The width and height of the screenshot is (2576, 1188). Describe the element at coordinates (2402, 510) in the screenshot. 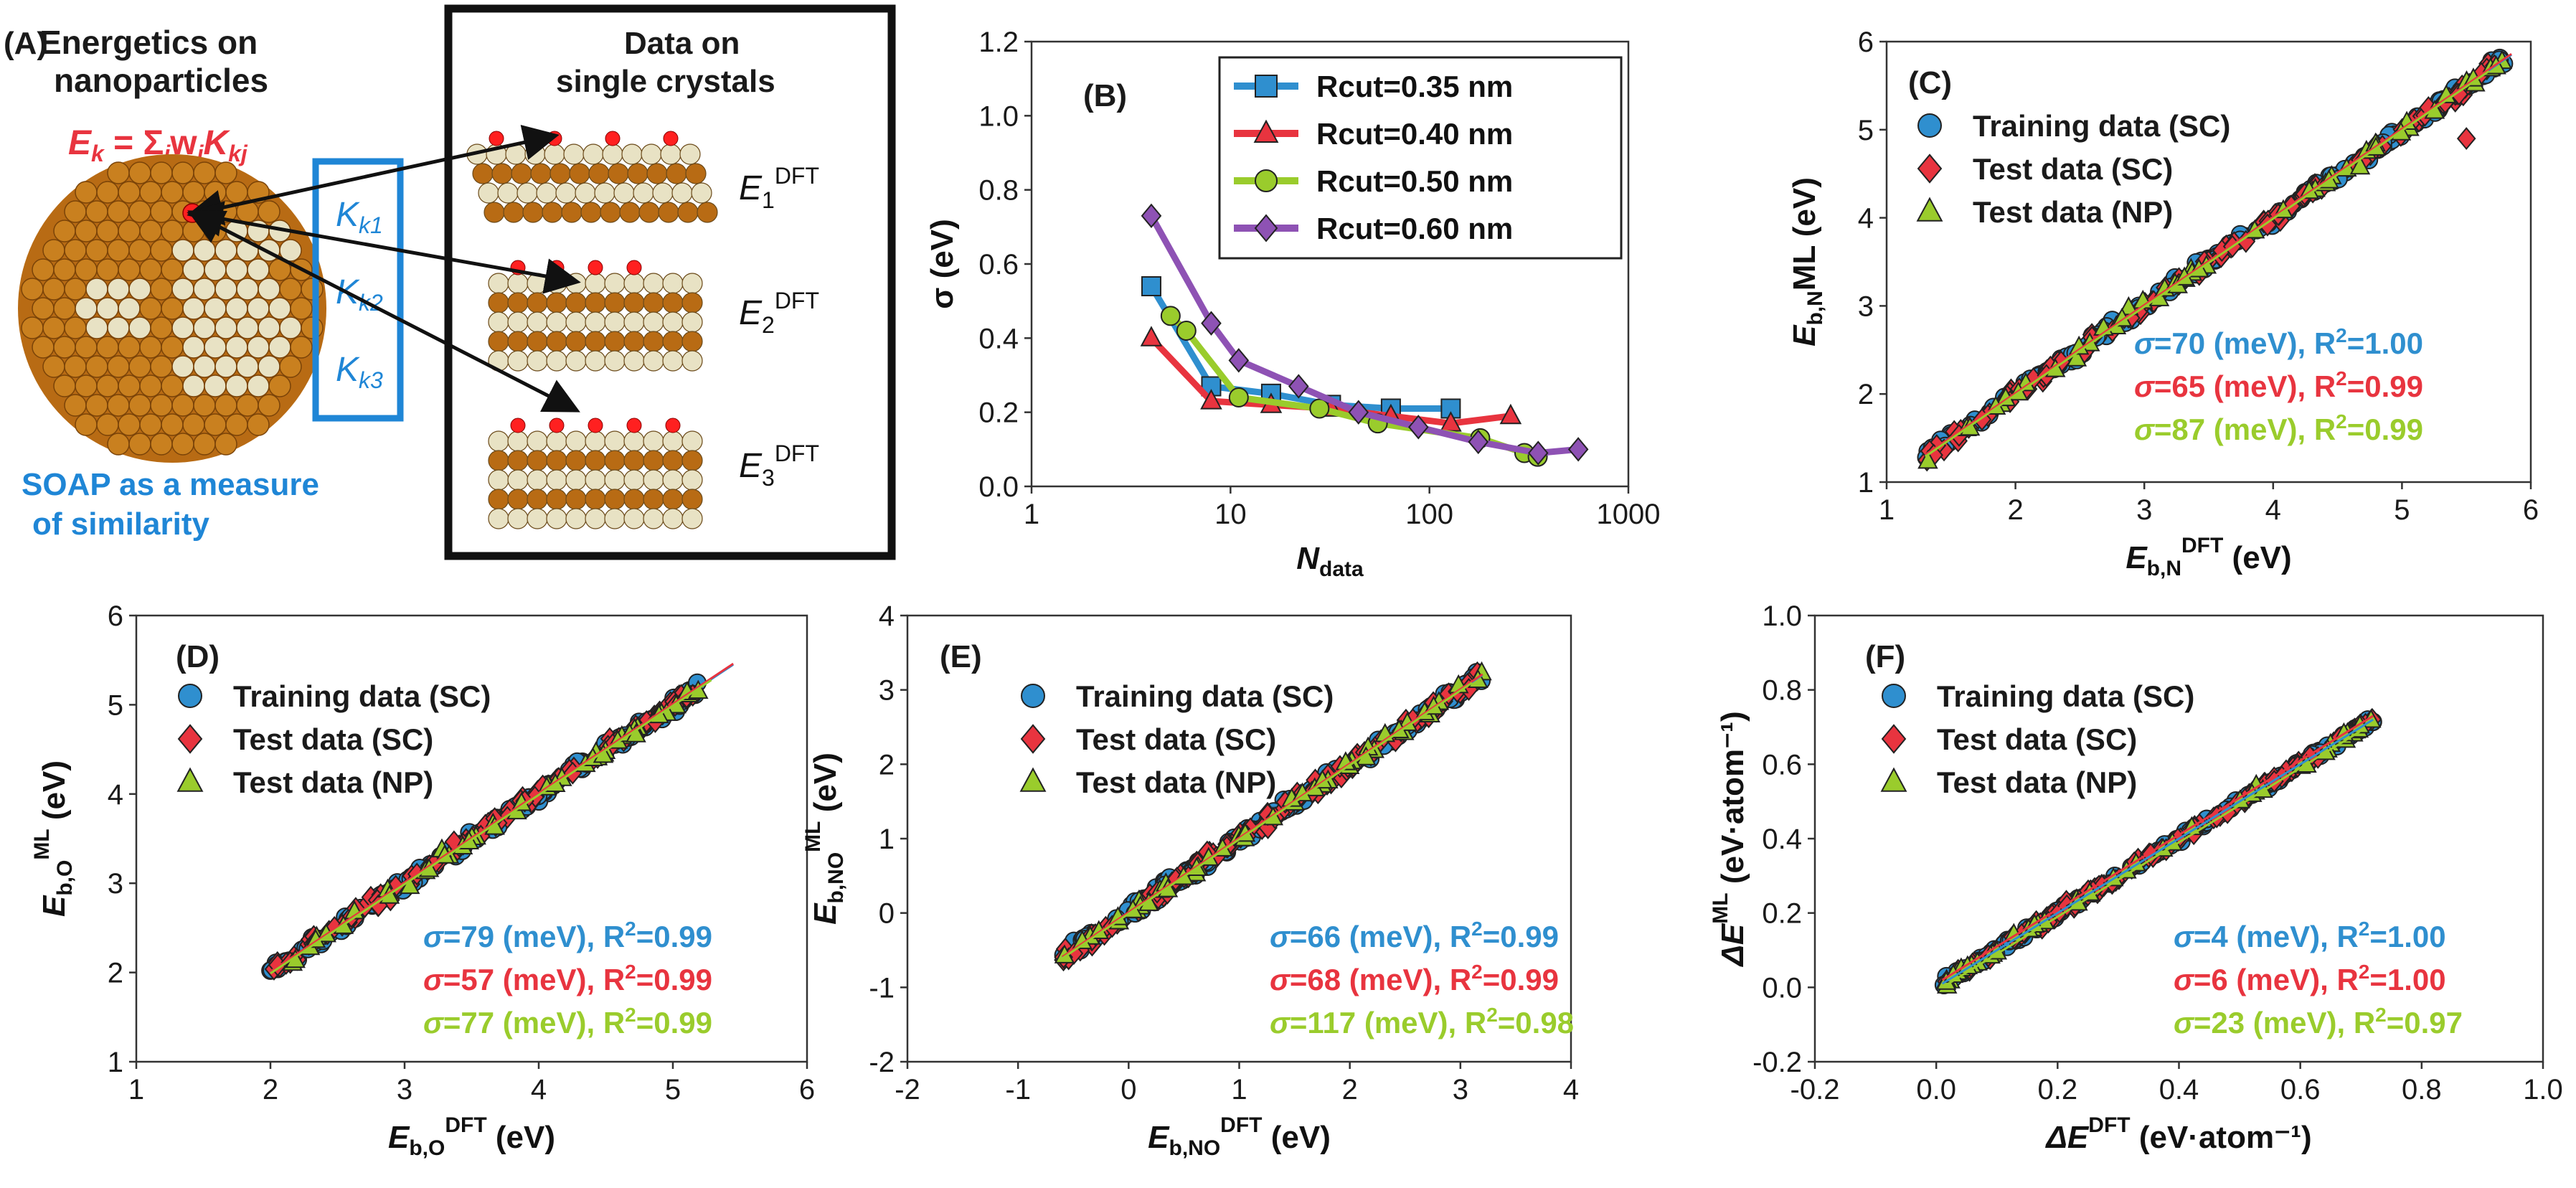

I see `panel-c-xtick: 5` at that location.